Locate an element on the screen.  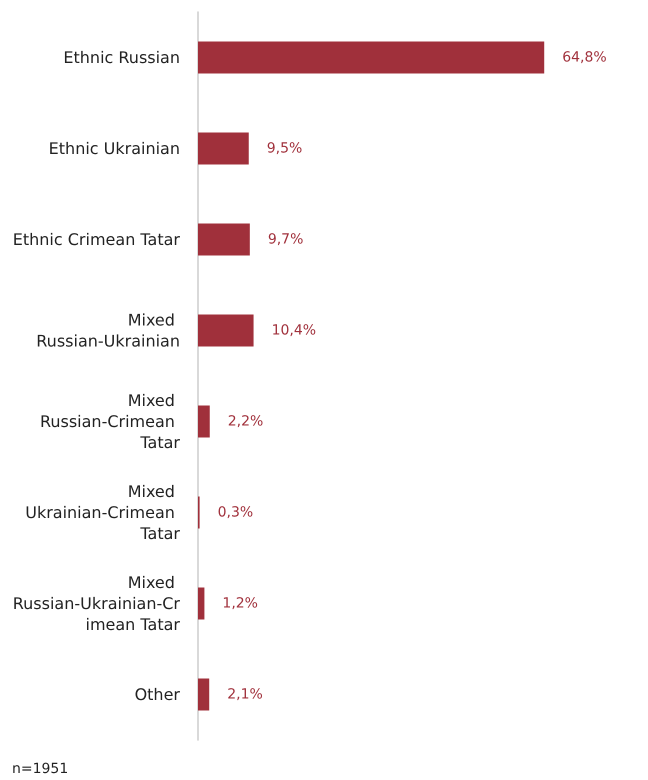
y-tick-label: Mixed Ukrainian-Crimean Tatar is located at coordinates (102, 512).